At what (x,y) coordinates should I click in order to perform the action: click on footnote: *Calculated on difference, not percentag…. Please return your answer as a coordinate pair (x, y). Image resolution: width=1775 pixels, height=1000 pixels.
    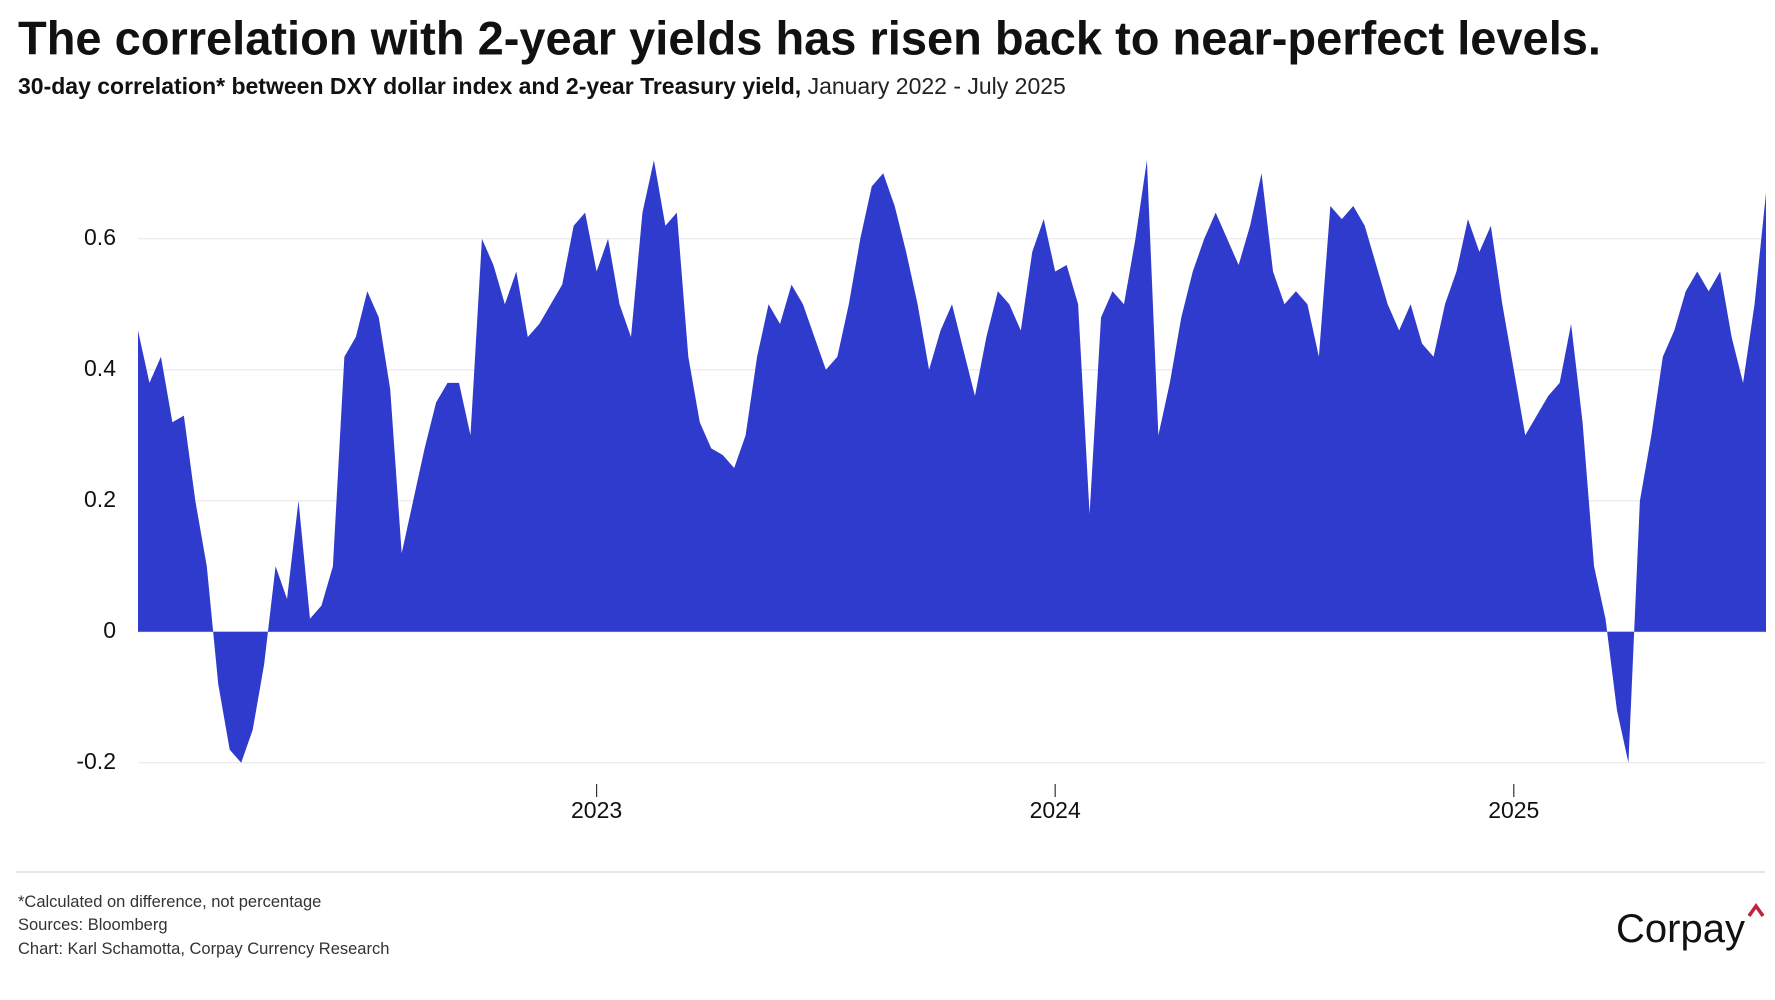
    Looking at the image, I should click on (169, 902).